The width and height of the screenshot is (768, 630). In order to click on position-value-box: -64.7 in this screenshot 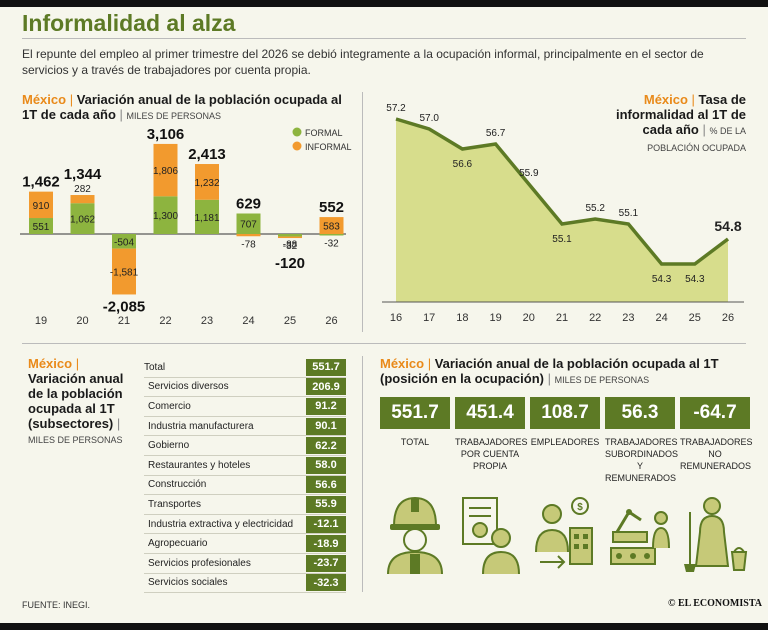, I will do `click(715, 413)`.